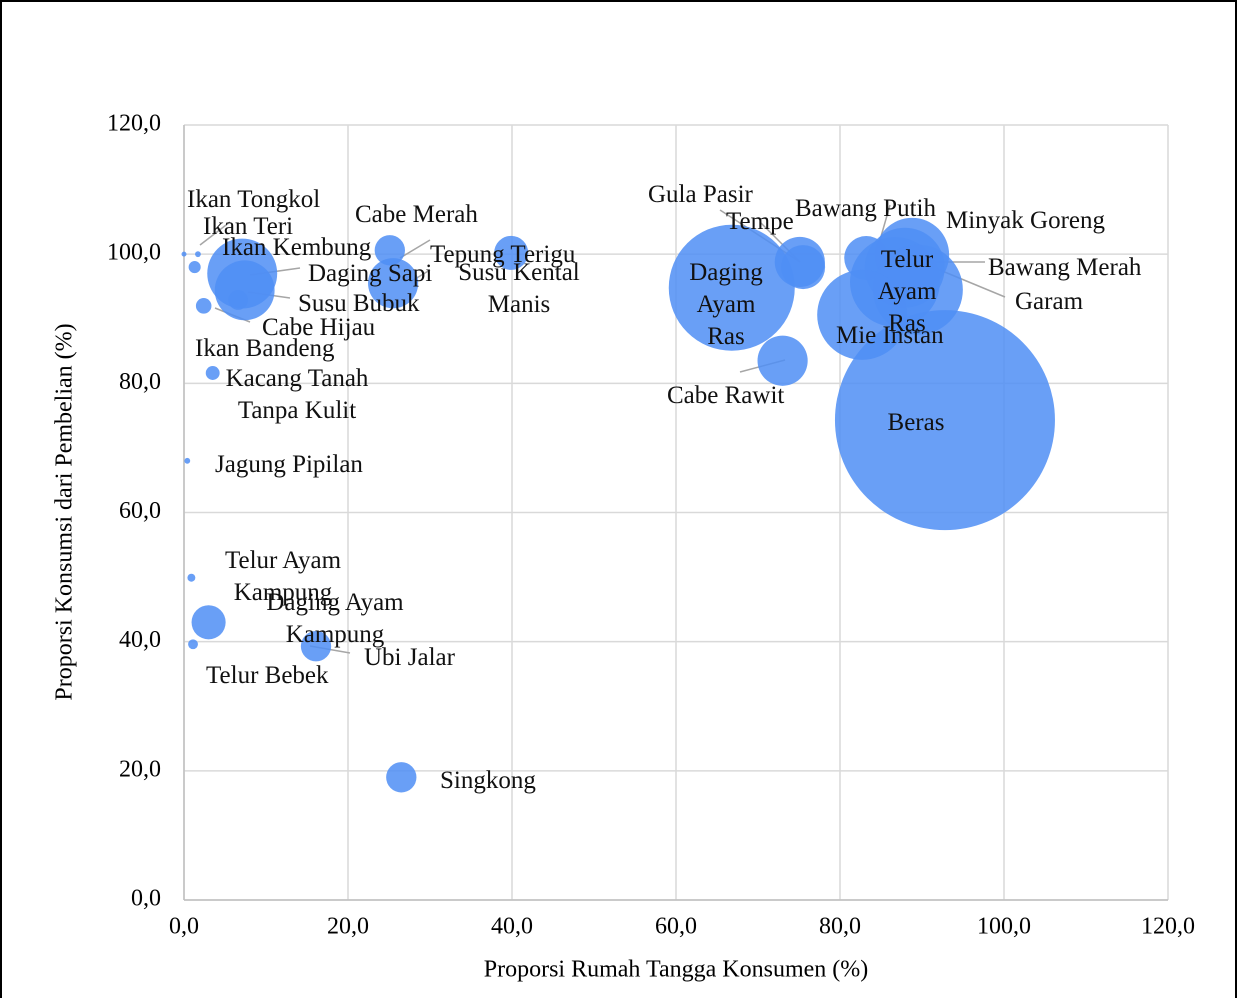 The image size is (1237, 998). Describe the element at coordinates (140, 382) in the screenshot. I see `y-tick-label: 80,0` at that location.